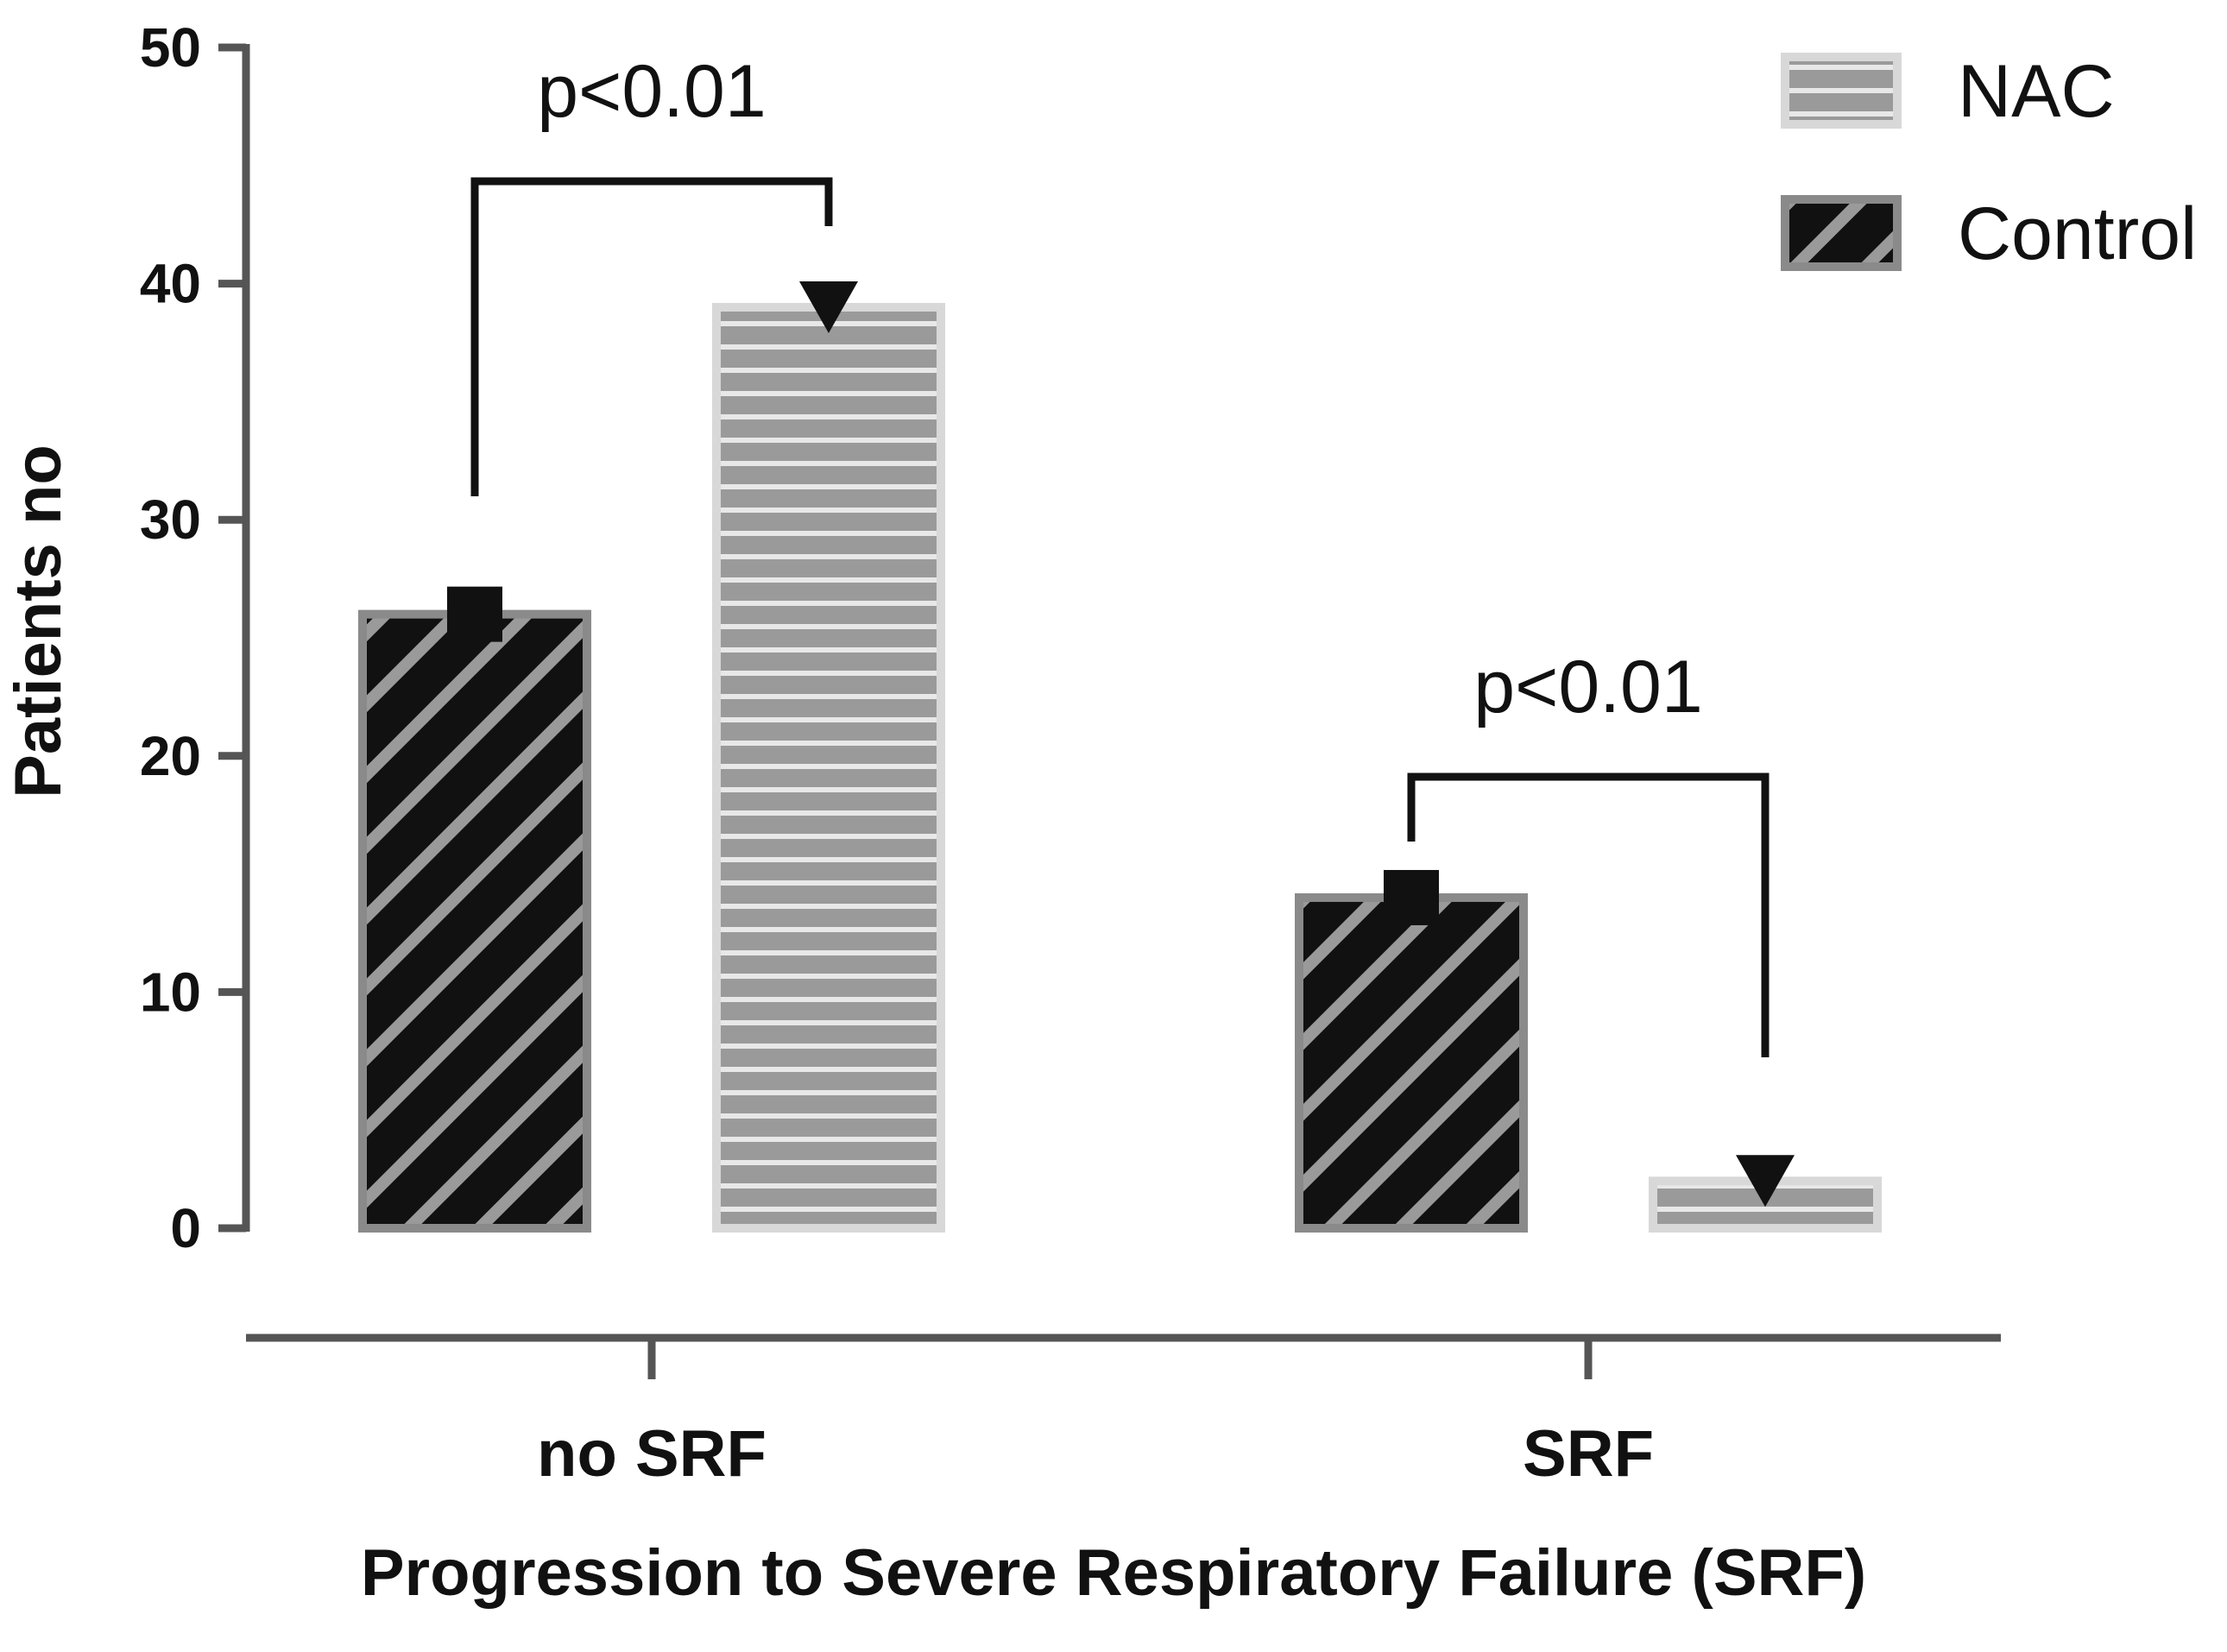  What do you see at coordinates (170, 756) in the screenshot?
I see `y-tick-label: 20` at bounding box center [170, 756].